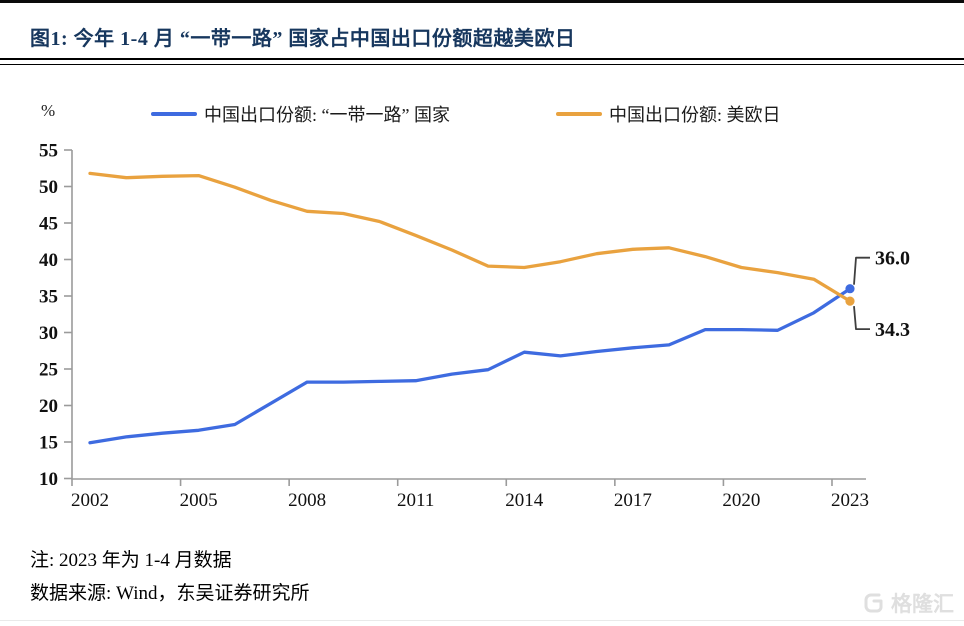 The width and height of the screenshot is (964, 626). What do you see at coordinates (892, 259) in the screenshot?
I see `svg-text: 36.0` at bounding box center [892, 259].